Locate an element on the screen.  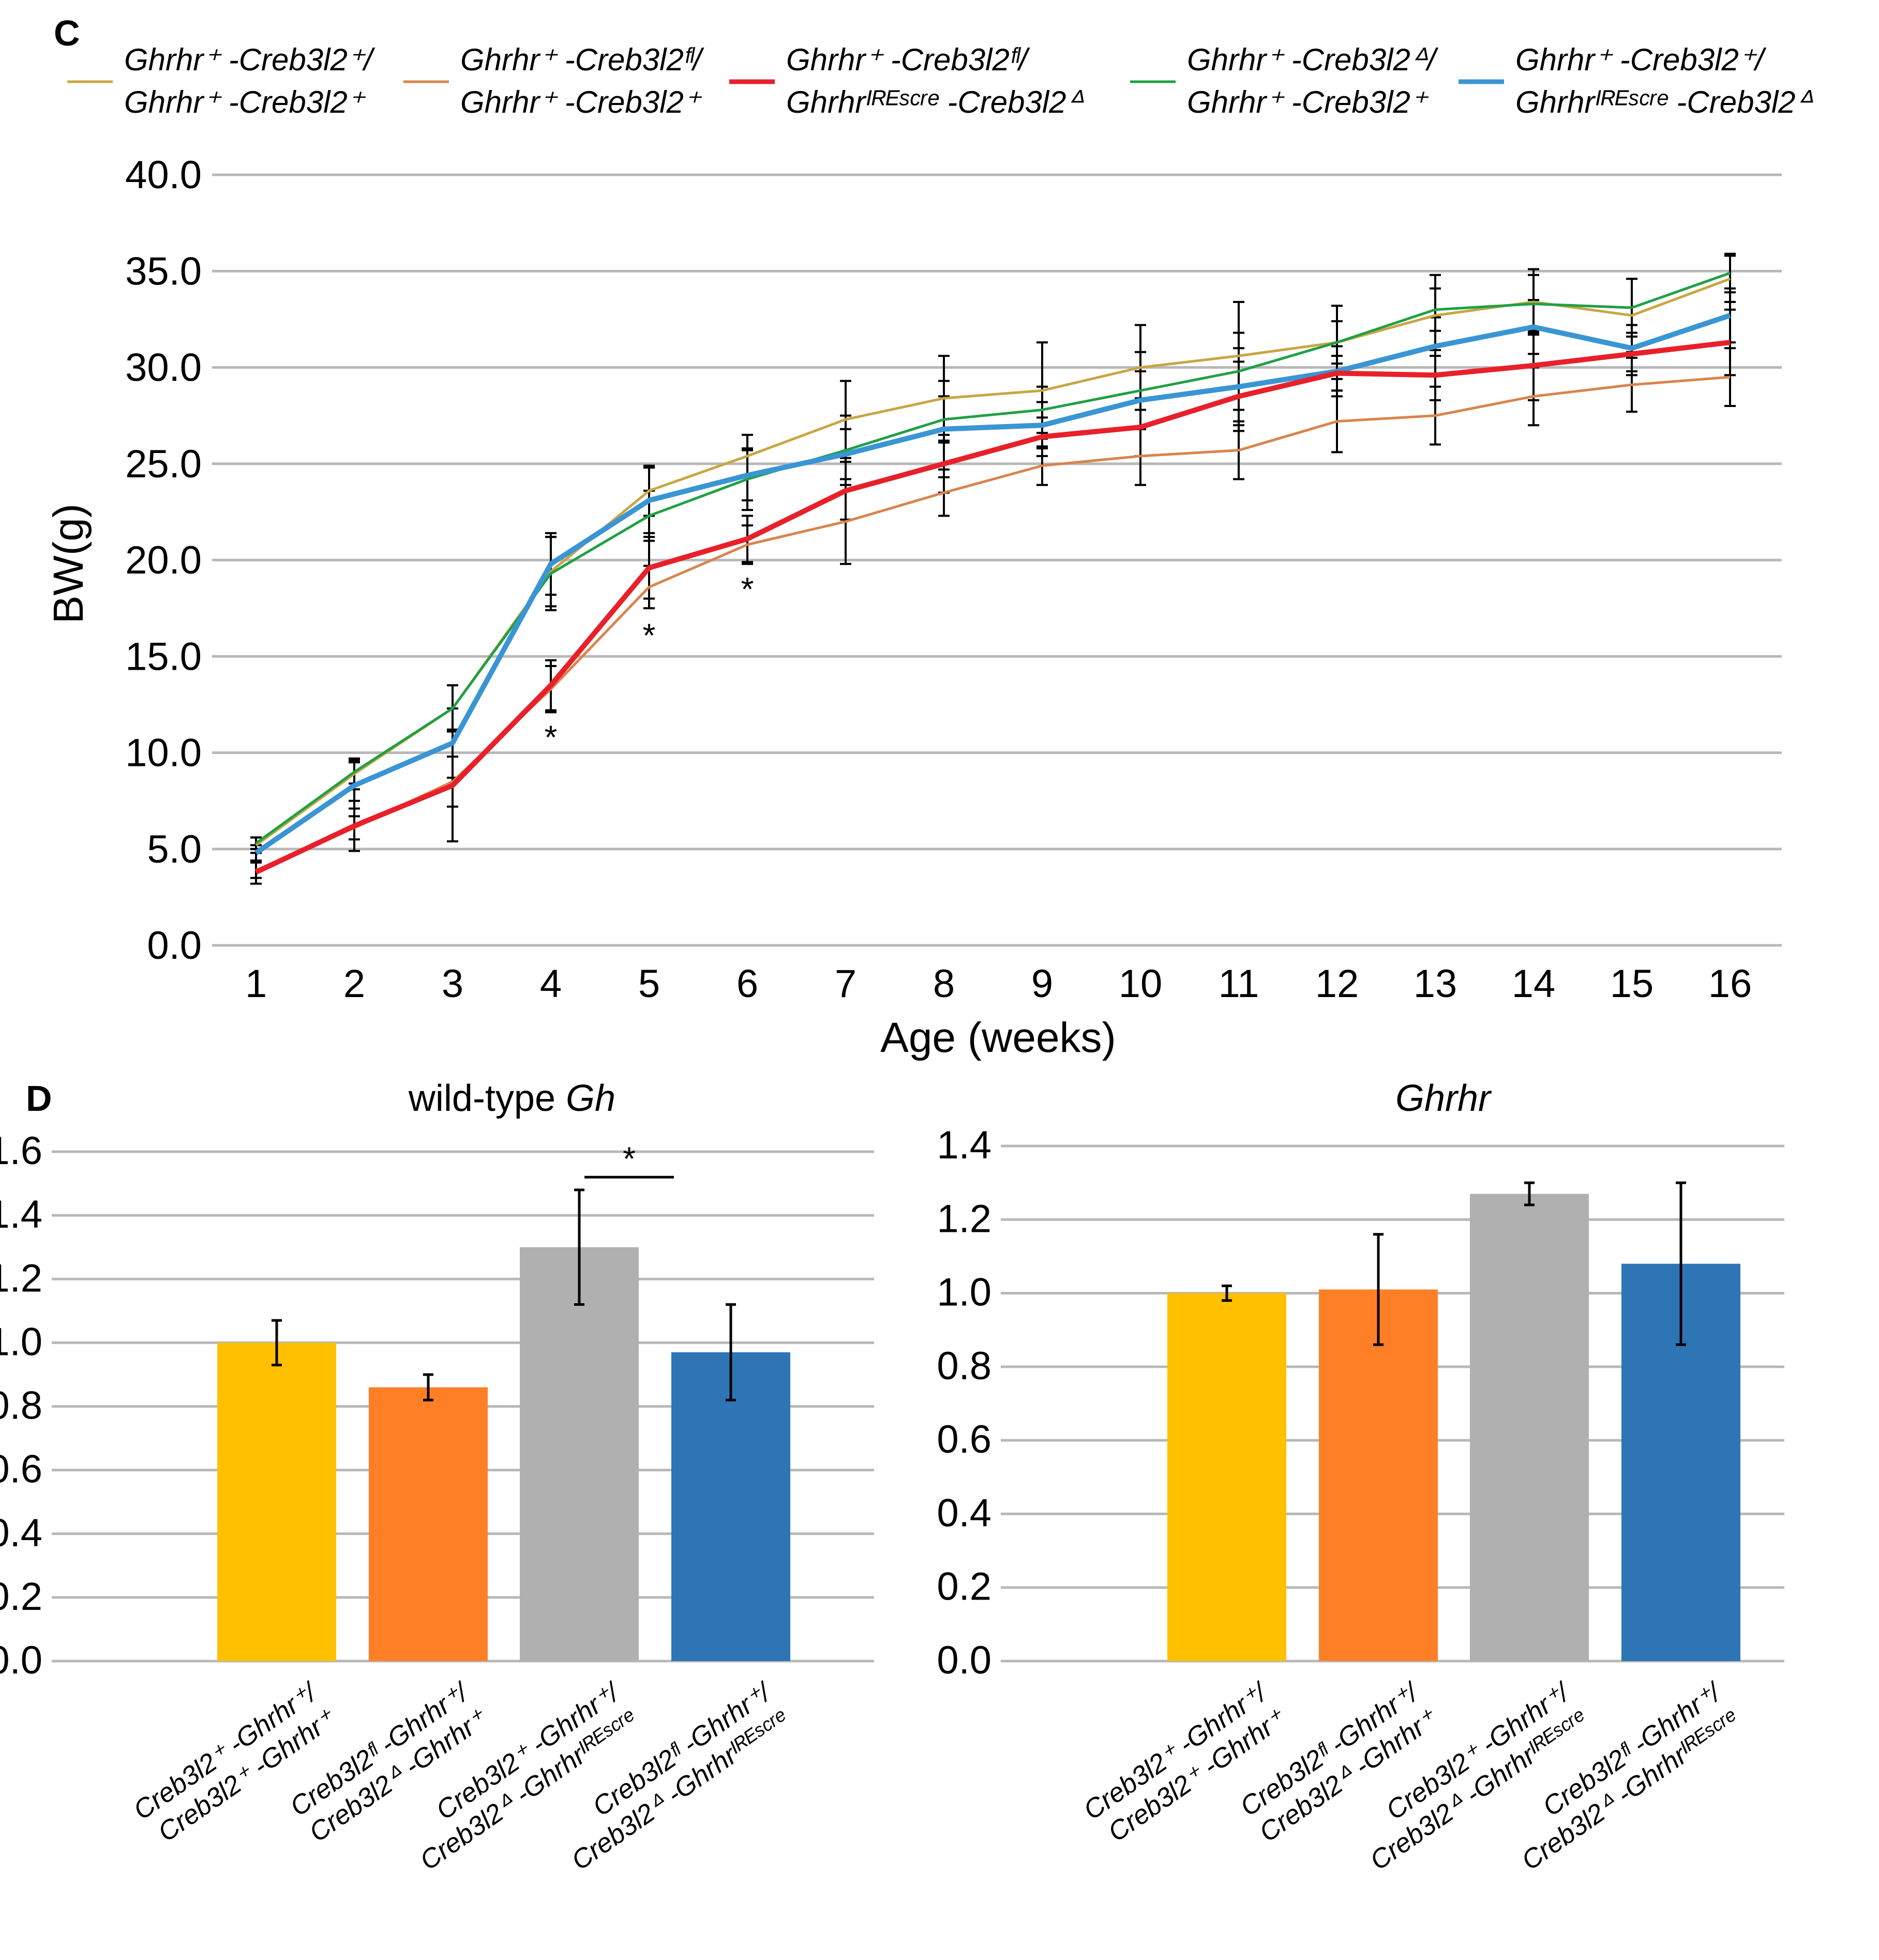
legend-label-1-line1: Ghrhr⁺ -Creb3l2⁺/ is located at coordinates (249, 59).